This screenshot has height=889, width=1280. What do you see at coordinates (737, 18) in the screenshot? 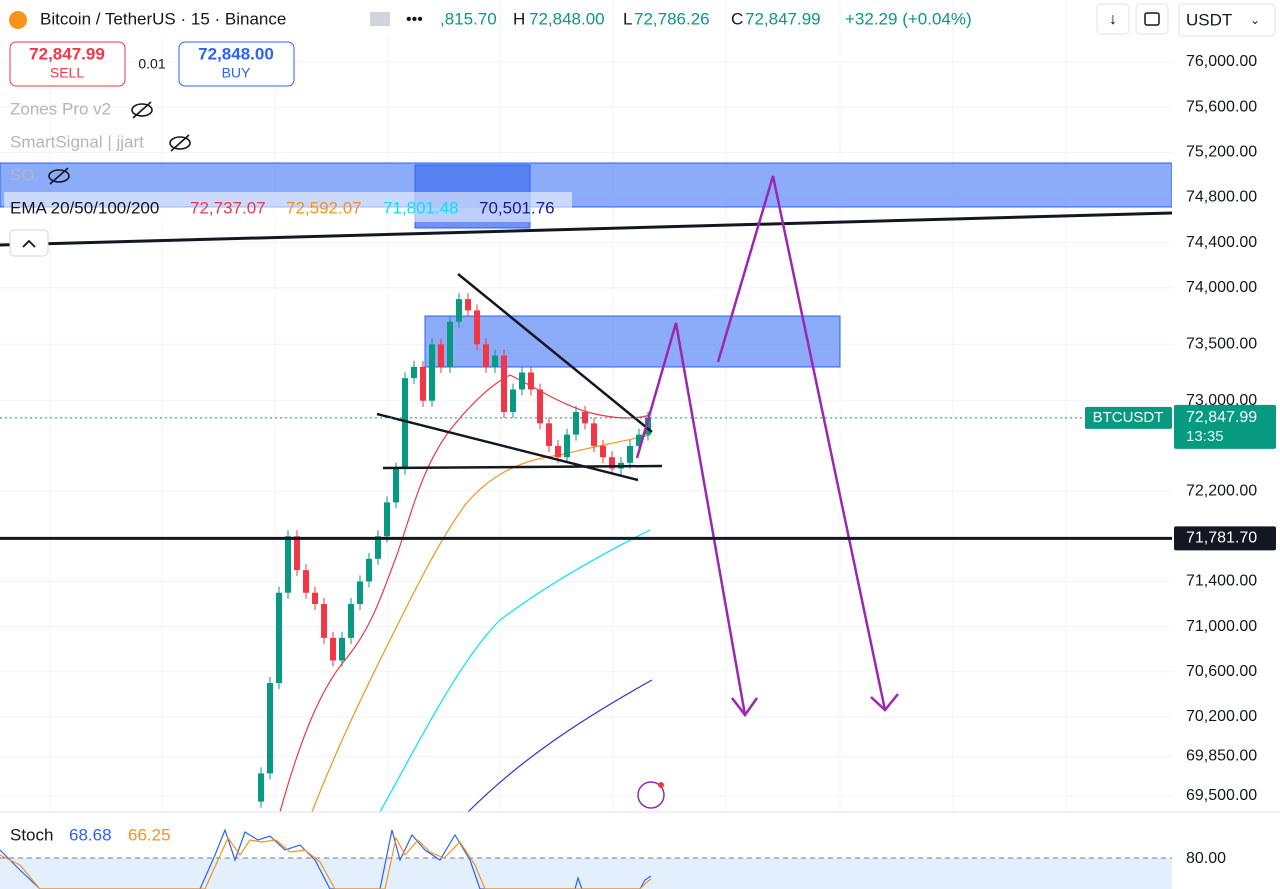
I see `close-label: C` at bounding box center [737, 18].